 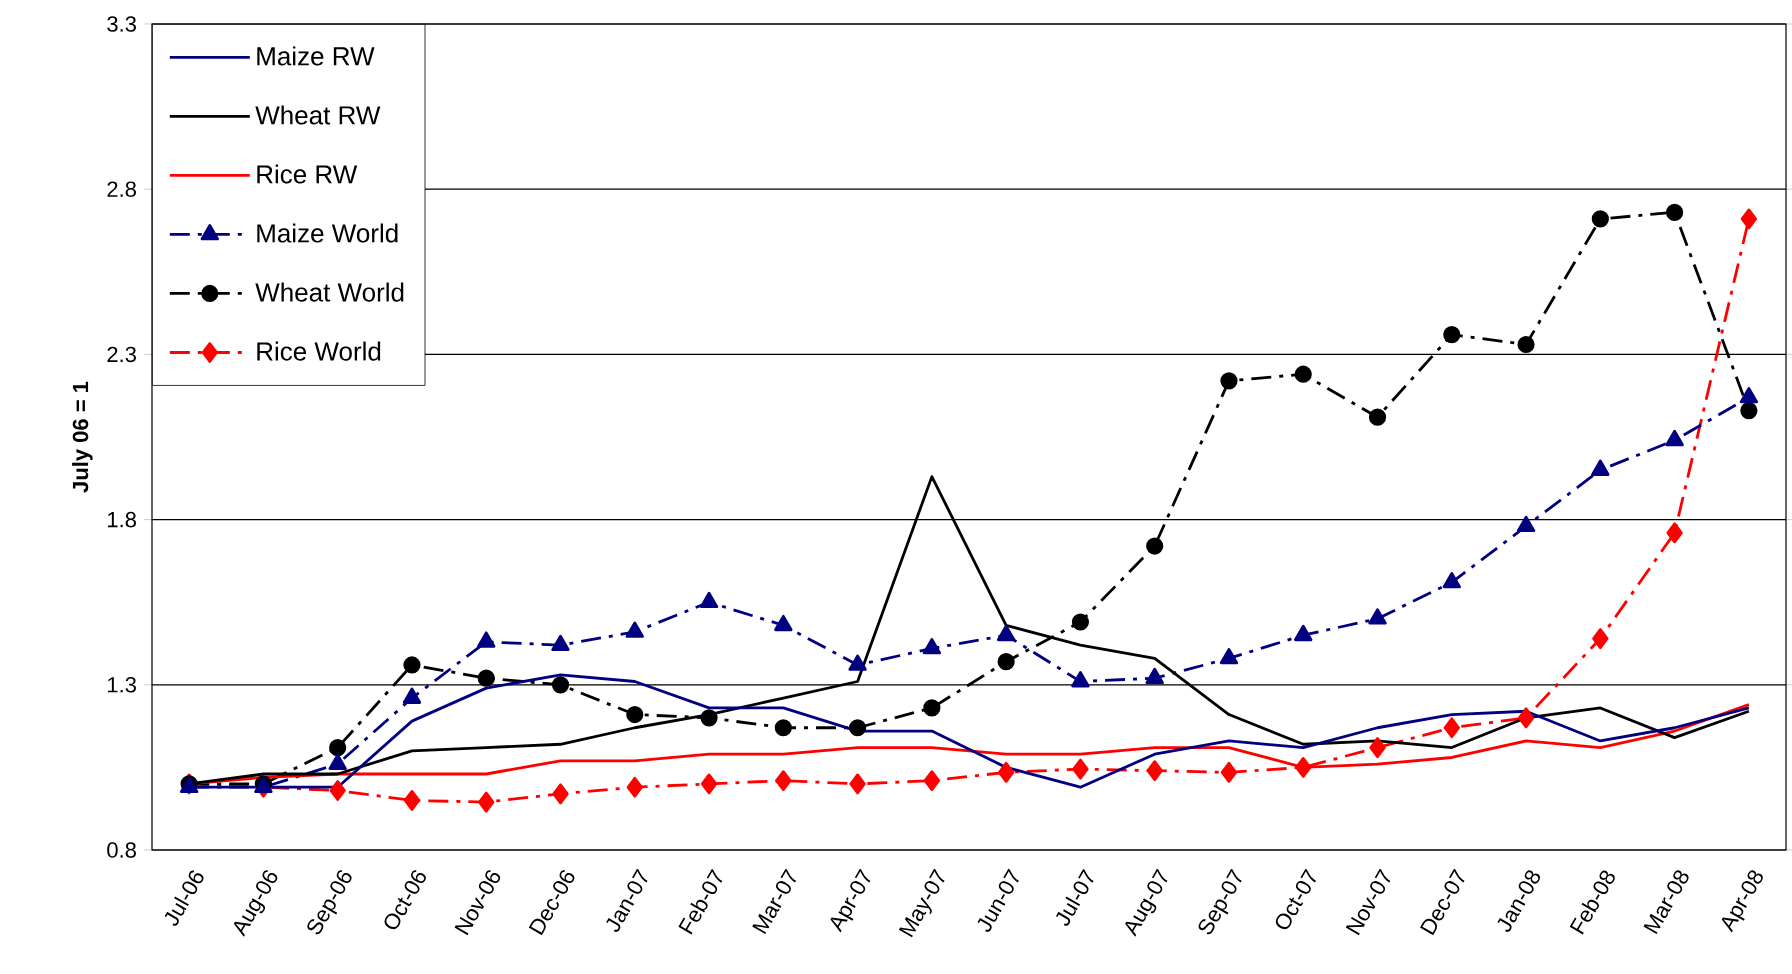 What do you see at coordinates (82, 437) in the screenshot?
I see `y-axis-title: July 06 = 1` at bounding box center [82, 437].